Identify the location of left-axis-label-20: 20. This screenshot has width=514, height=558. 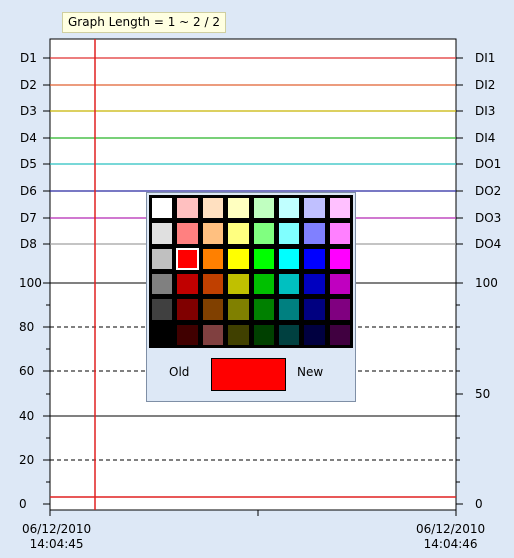
(26, 460).